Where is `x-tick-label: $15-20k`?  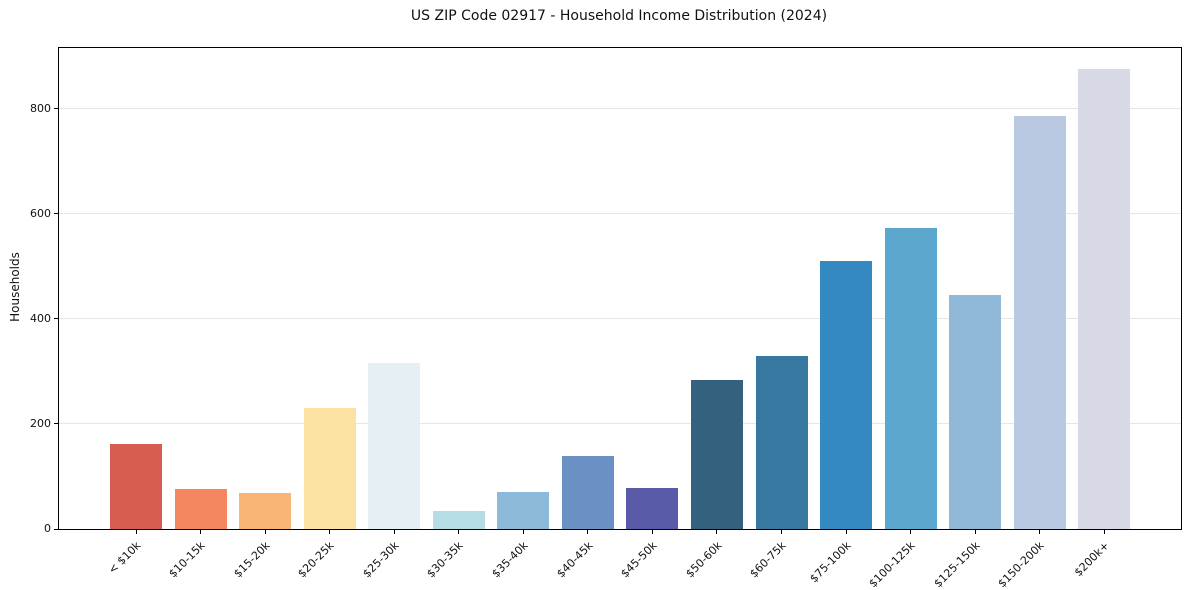 x-tick-label: $15-20k is located at coordinates (252, 560).